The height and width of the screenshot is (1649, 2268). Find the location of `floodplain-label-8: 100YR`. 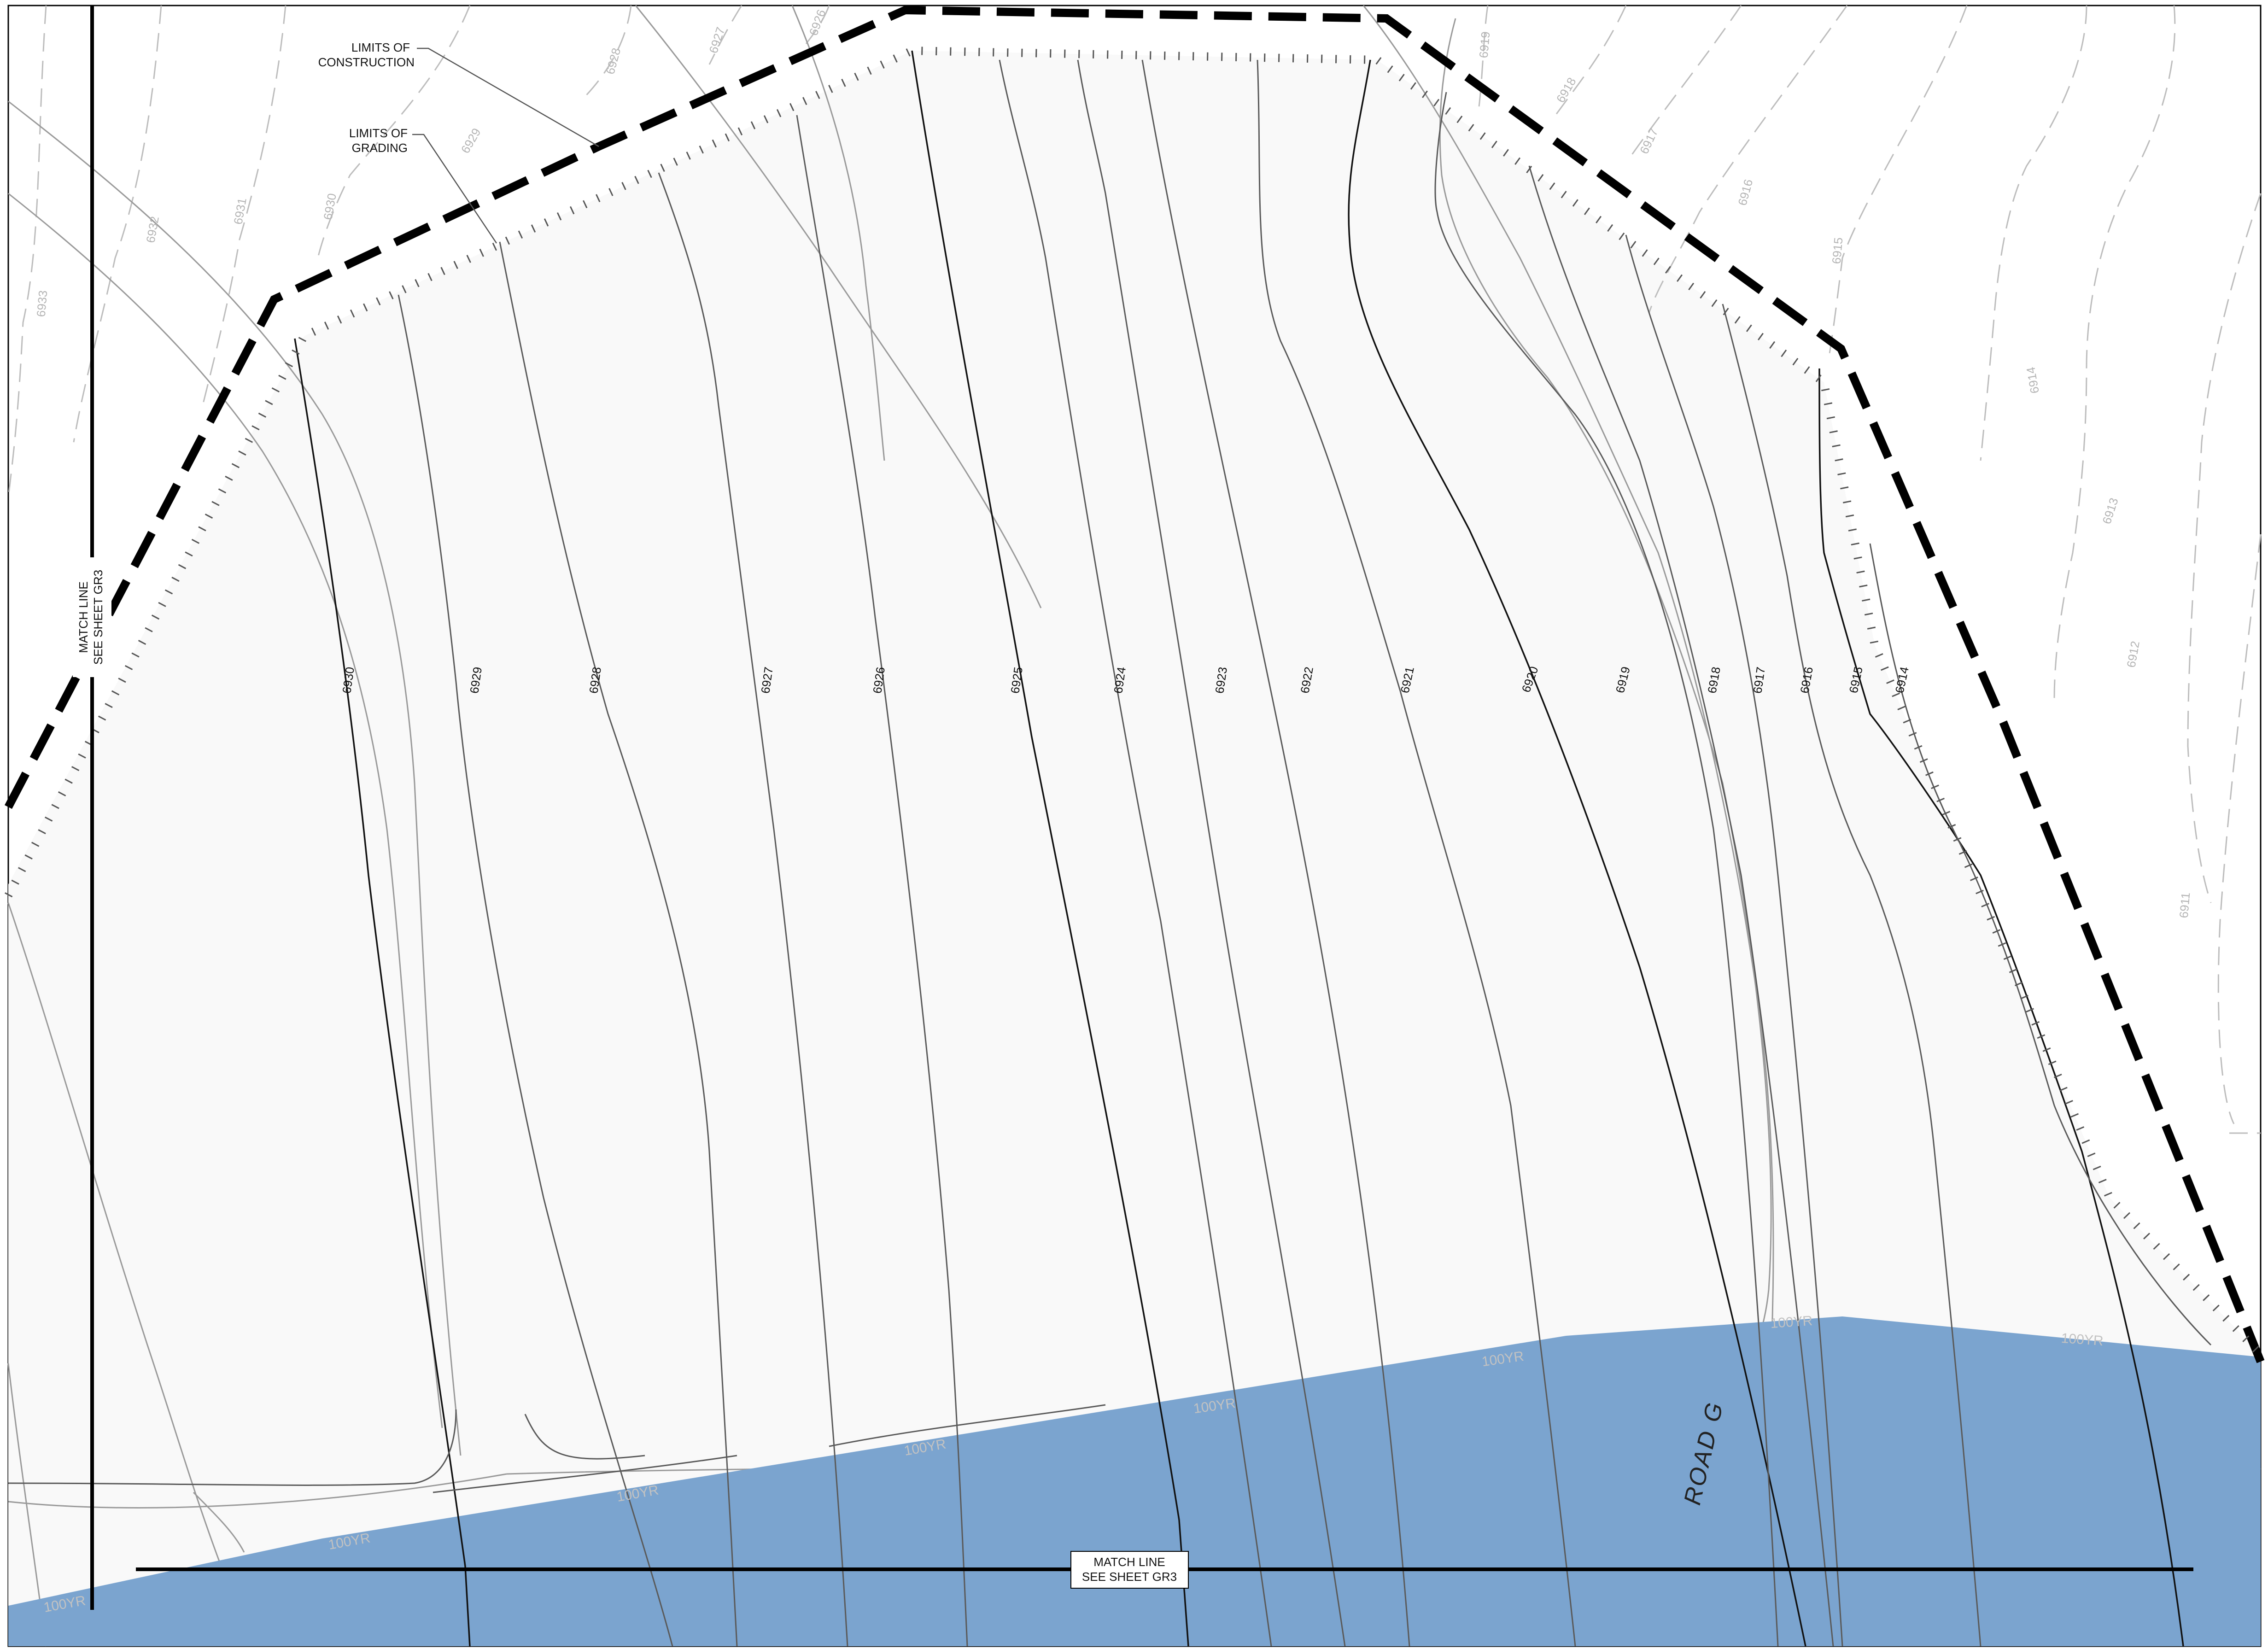

floodplain-label-8: 100YR is located at coordinates (2082, 1340).